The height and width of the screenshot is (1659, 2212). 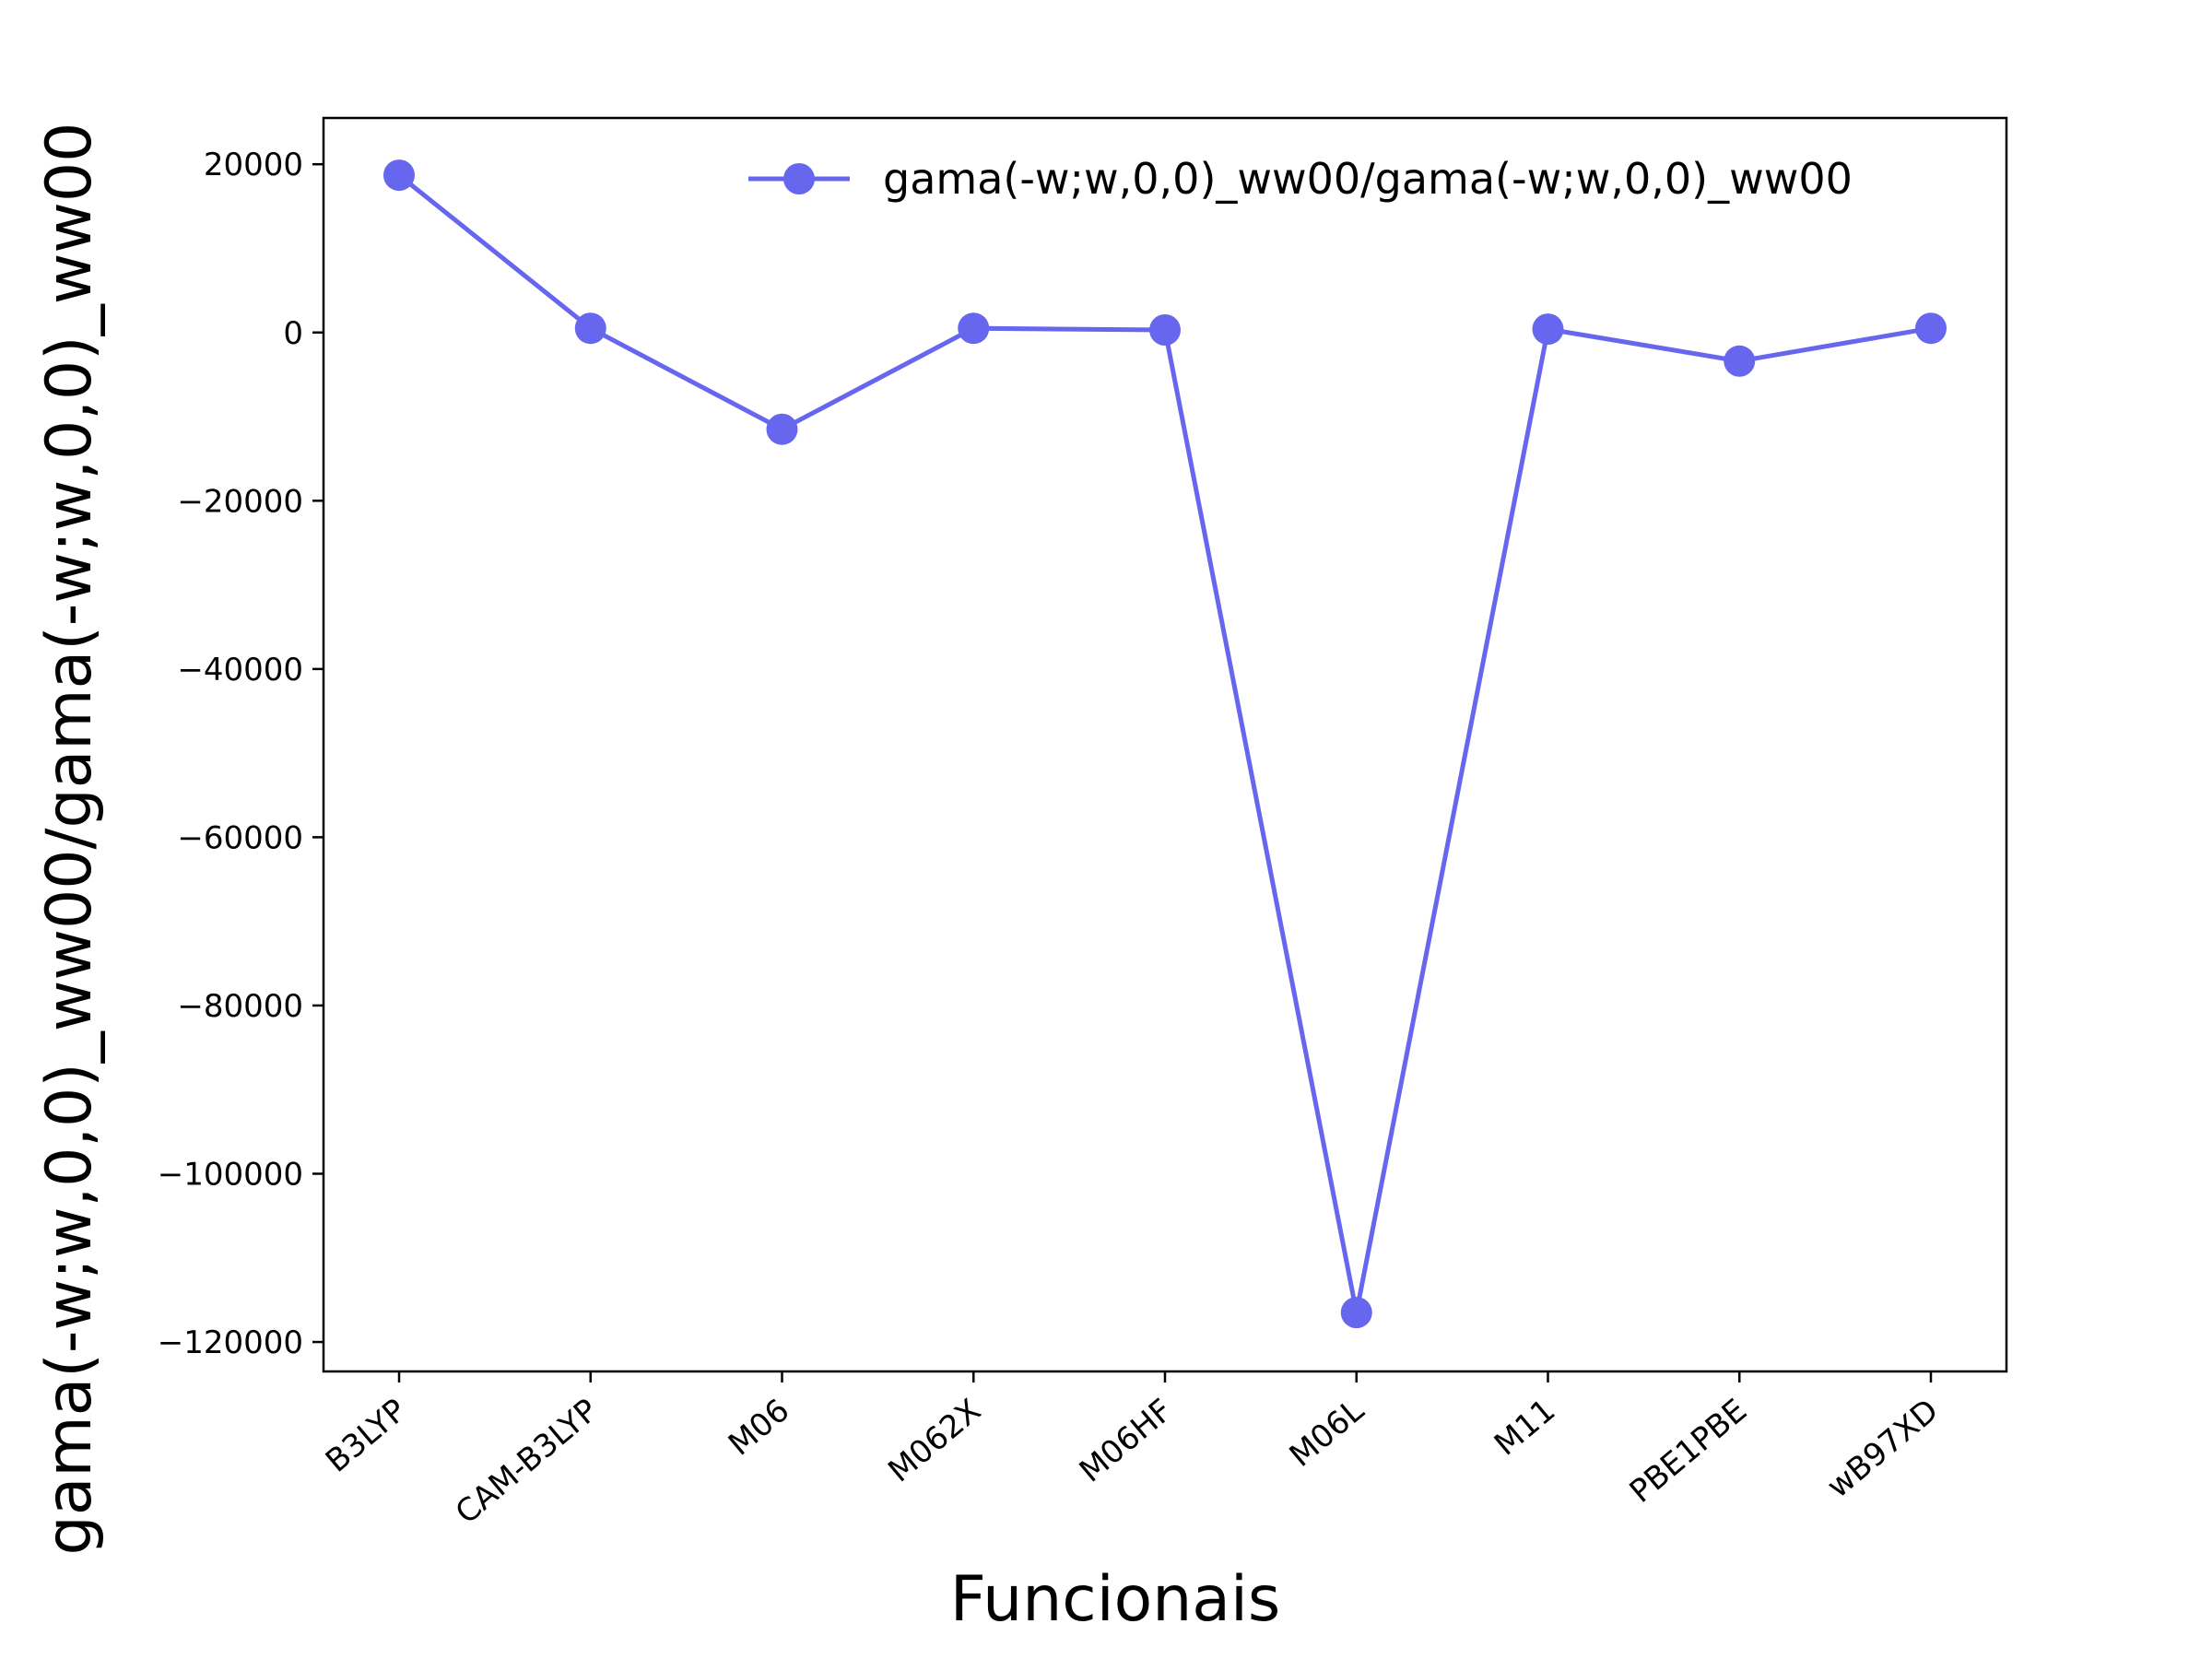 I want to click on x-tick-label: M06, so click(x=759, y=1427).